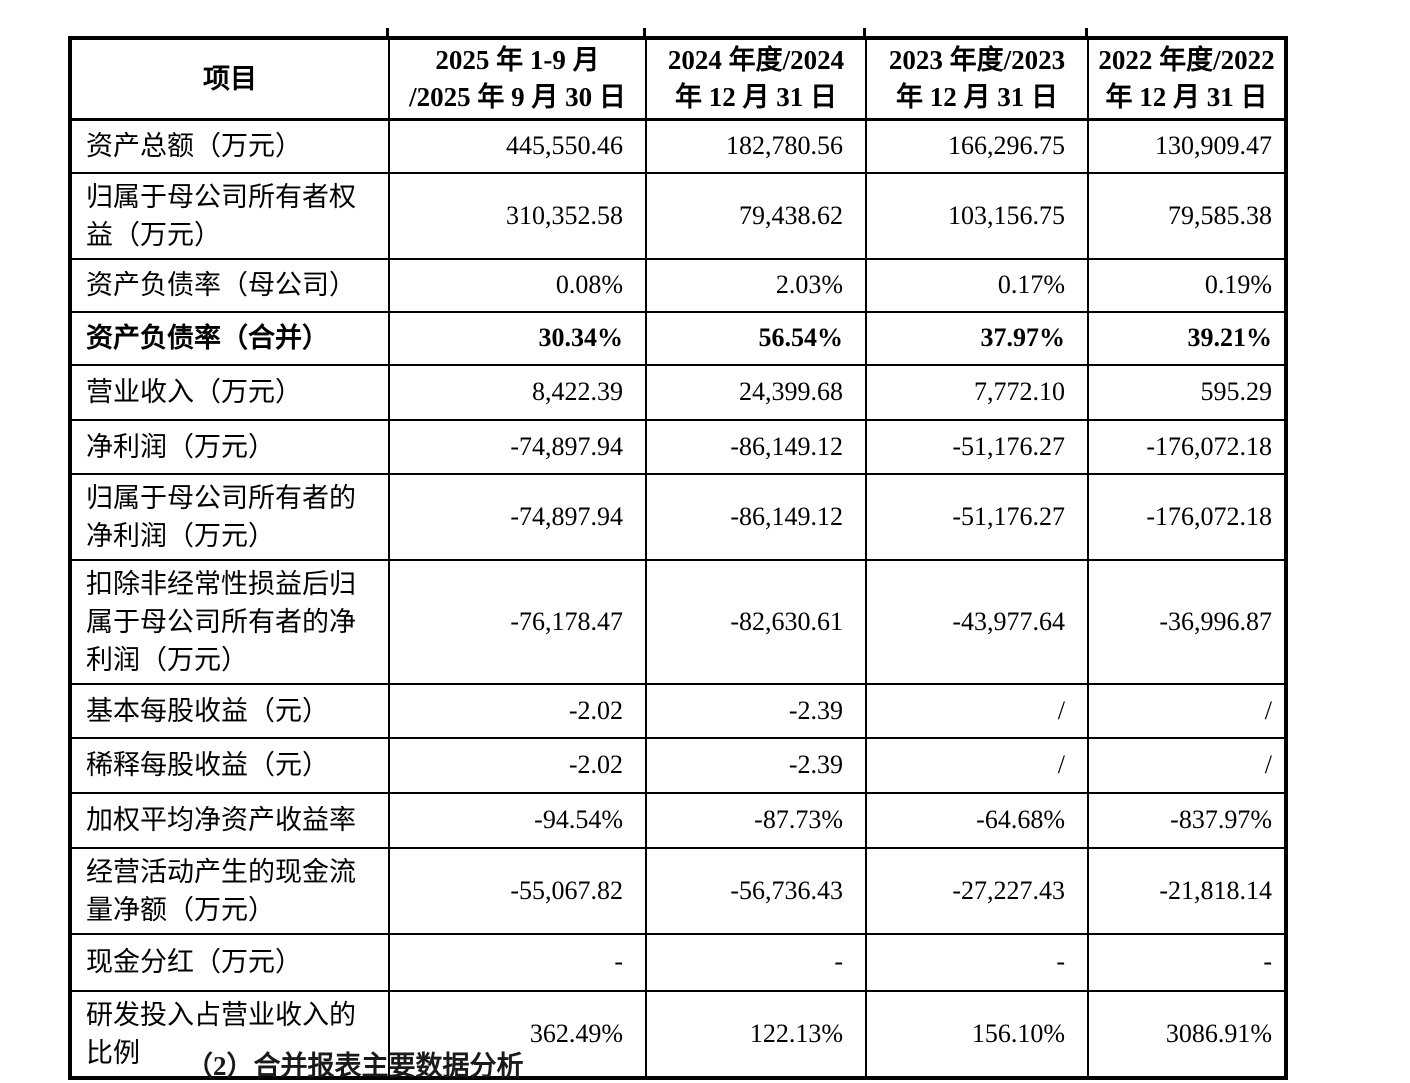 Image resolution: width=1410 pixels, height=1083 pixels. I want to click on header-period-2025: 2025 年 1-9 月 /2025 年 9 月 30 日, so click(517, 79).